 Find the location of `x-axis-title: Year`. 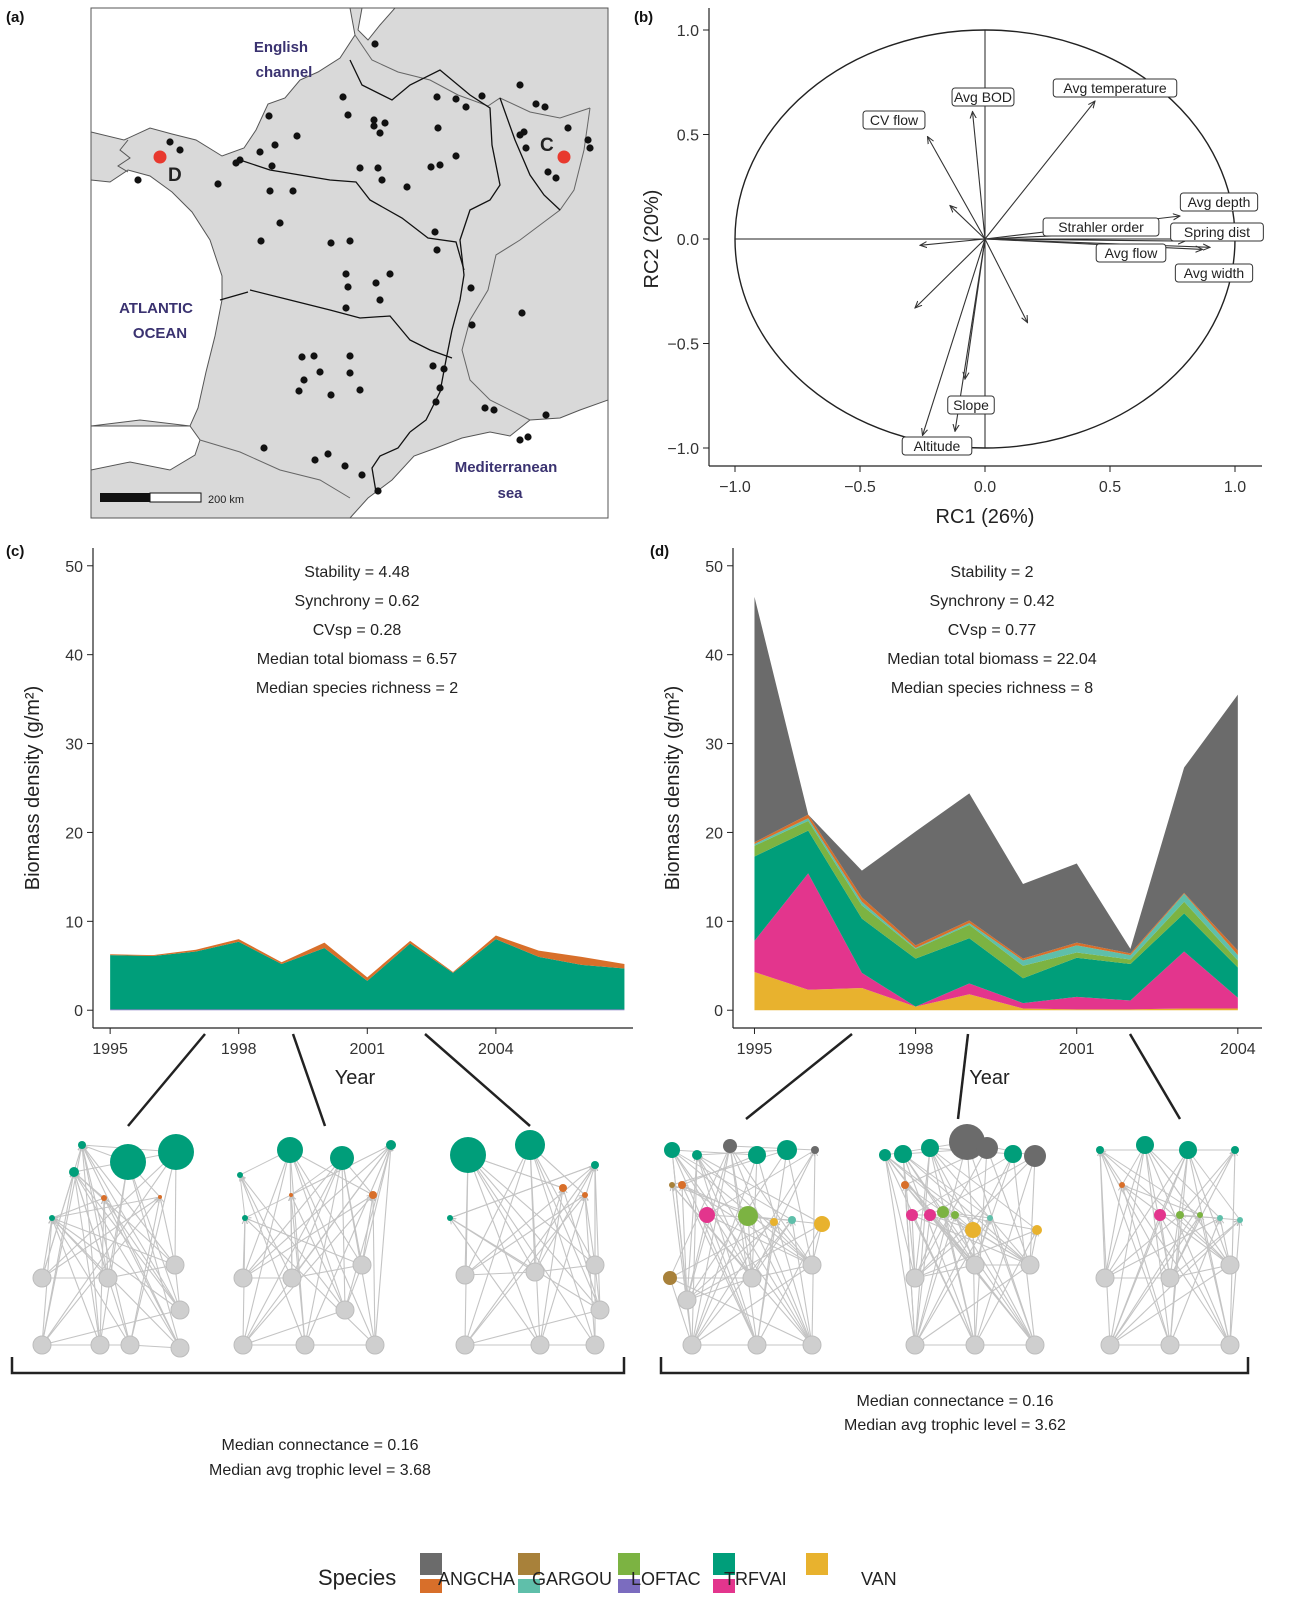

x-axis-title: Year is located at coordinates (989, 1078).